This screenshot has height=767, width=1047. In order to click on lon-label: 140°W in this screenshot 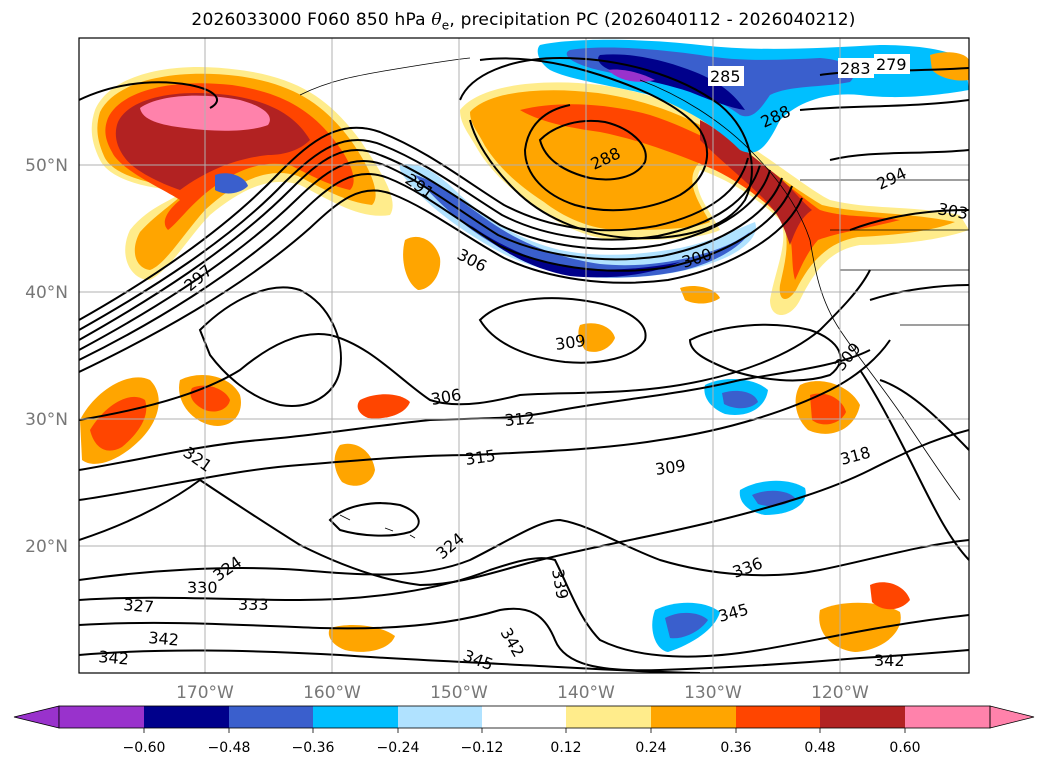, I will do `click(586, 693)`.